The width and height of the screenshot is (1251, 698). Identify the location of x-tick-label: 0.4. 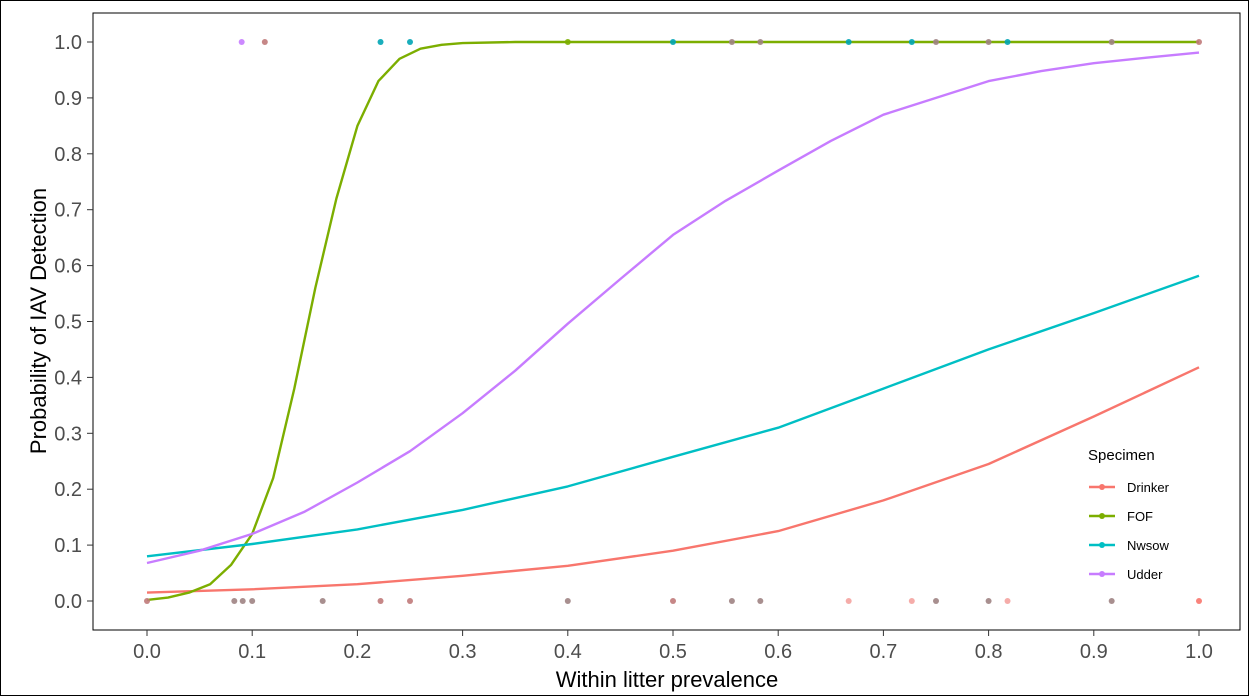
(568, 652).